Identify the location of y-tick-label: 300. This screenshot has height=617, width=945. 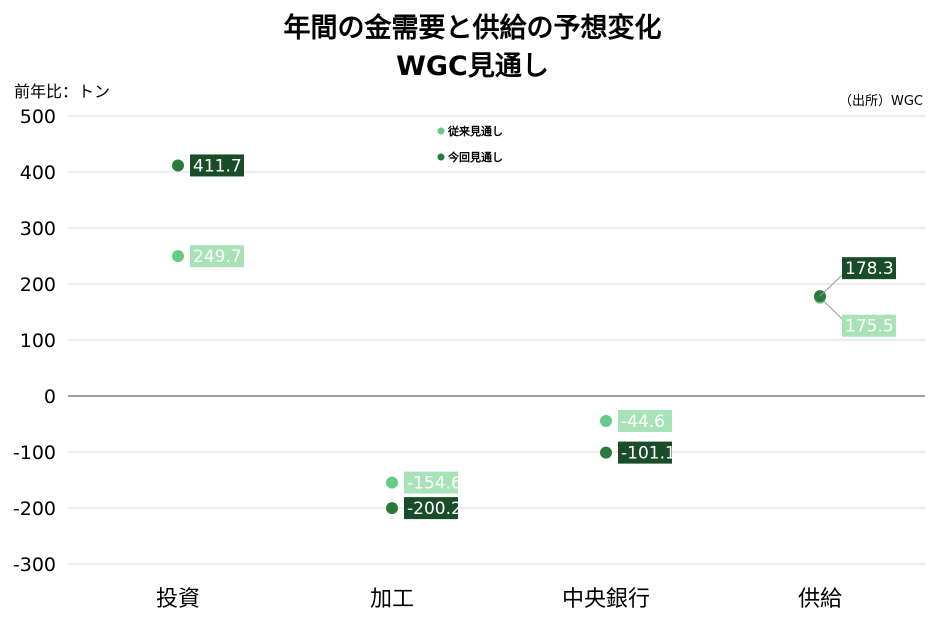
(38, 229).